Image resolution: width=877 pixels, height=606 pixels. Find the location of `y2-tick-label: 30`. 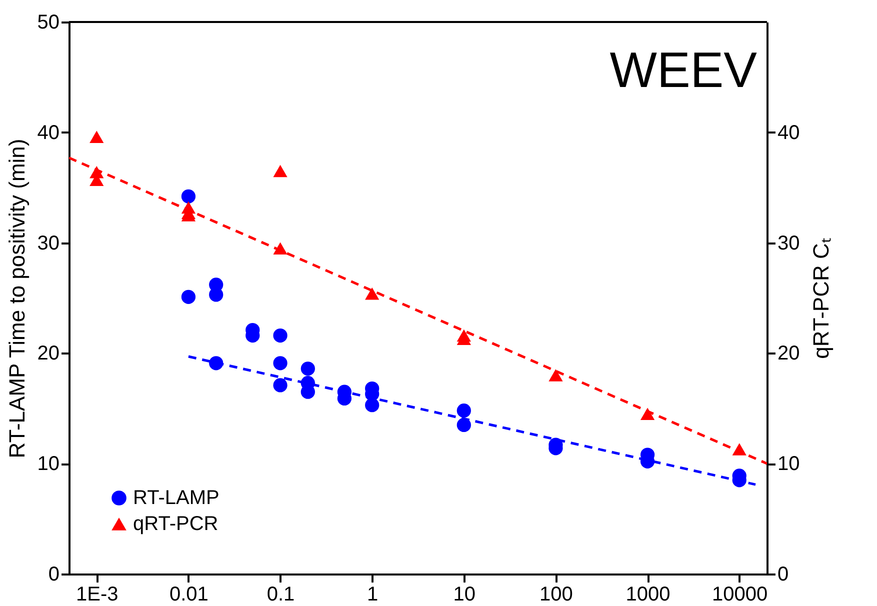

y2-tick-label: 30 is located at coordinates (789, 243).